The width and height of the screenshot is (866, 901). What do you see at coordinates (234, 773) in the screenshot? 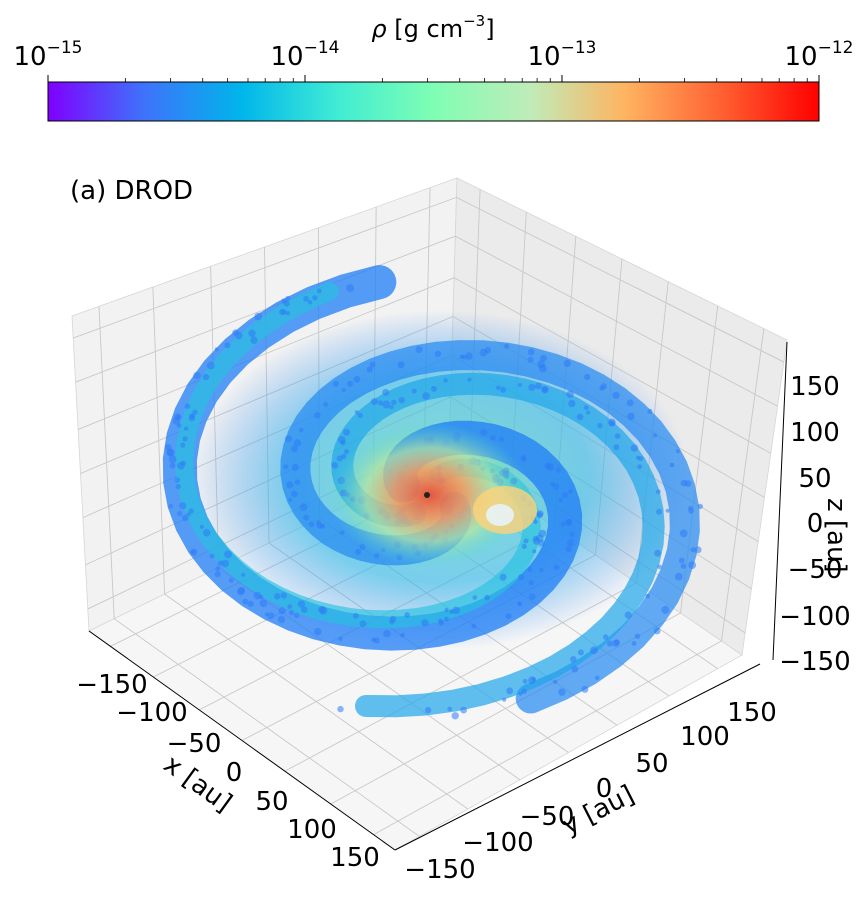
I see `x-tick-label: 0` at bounding box center [234, 773].